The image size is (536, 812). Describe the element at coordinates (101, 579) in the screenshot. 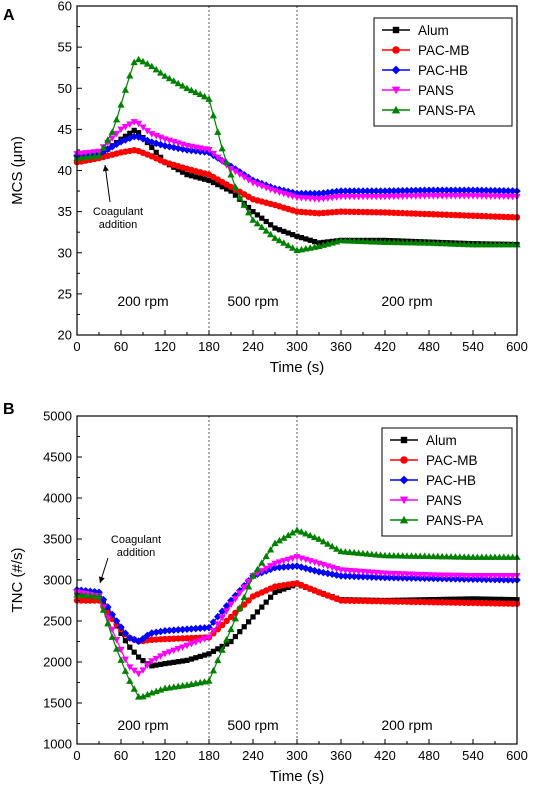

I see `annotation-arrowhead` at that location.